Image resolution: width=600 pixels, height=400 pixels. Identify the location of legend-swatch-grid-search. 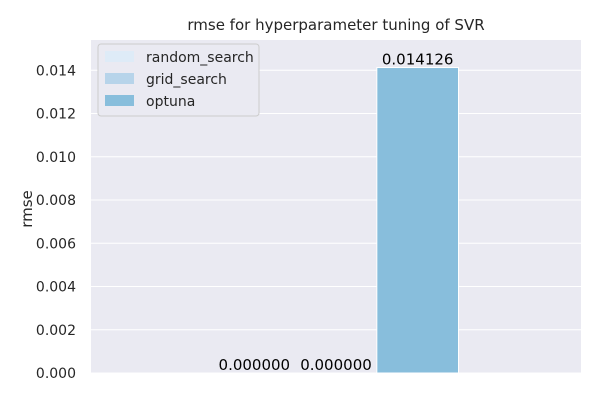
(119, 78).